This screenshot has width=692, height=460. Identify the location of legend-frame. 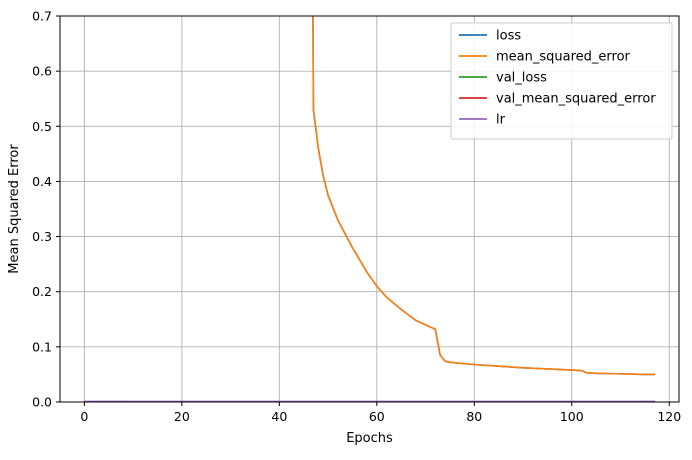
(561, 81).